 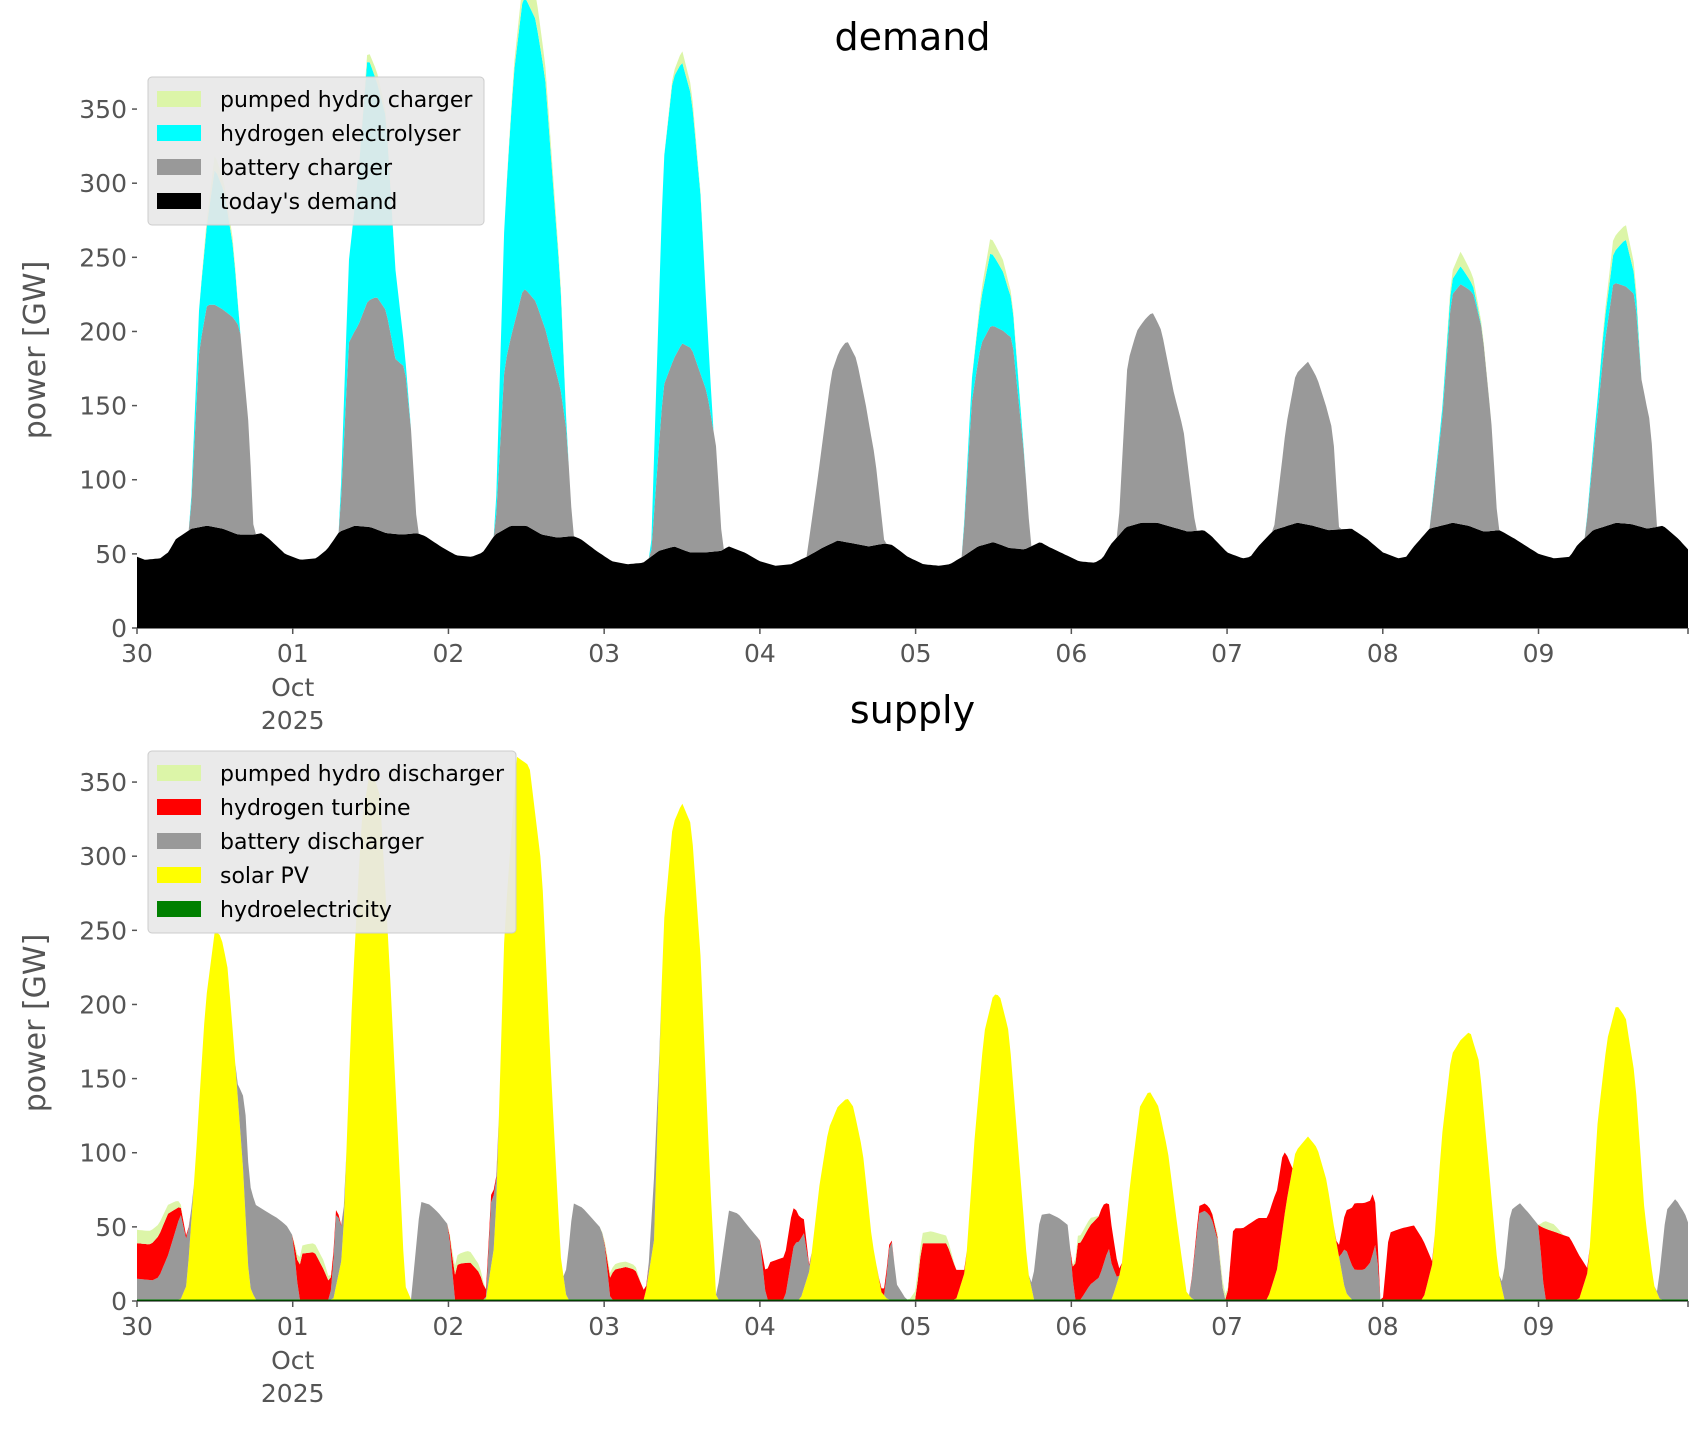 What do you see at coordinates (306, 168) in the screenshot?
I see `demand-legend-label-battery-charger: battery charger` at bounding box center [306, 168].